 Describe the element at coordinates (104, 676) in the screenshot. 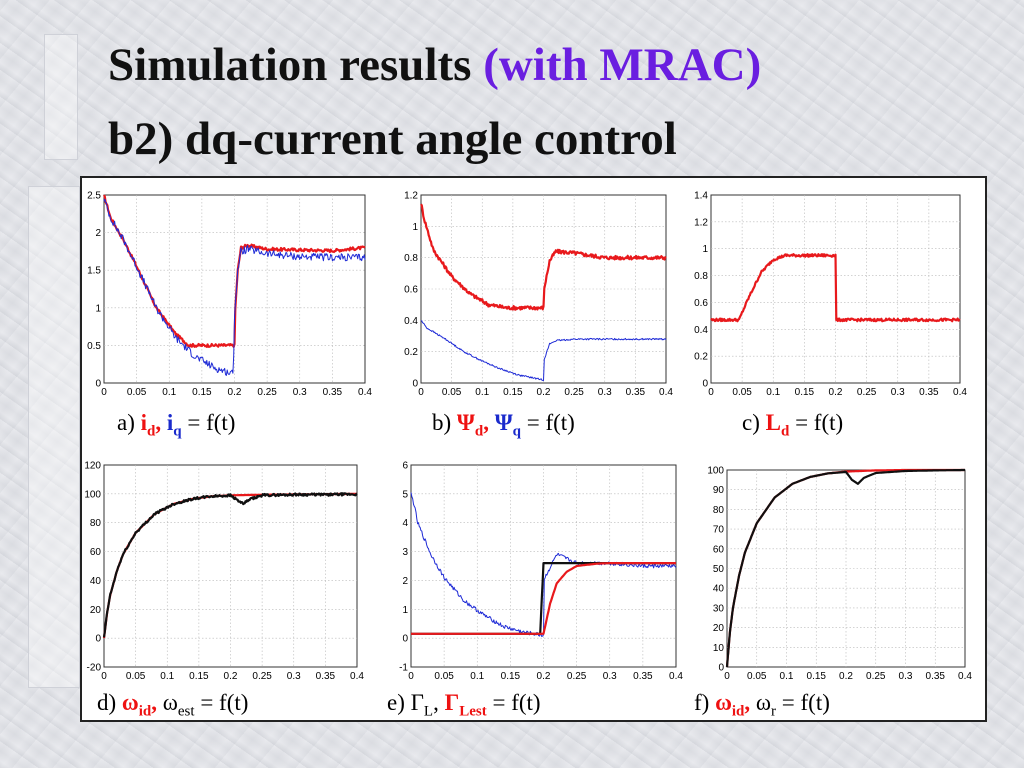

I see `chart-d-xtick-label: 0` at that location.